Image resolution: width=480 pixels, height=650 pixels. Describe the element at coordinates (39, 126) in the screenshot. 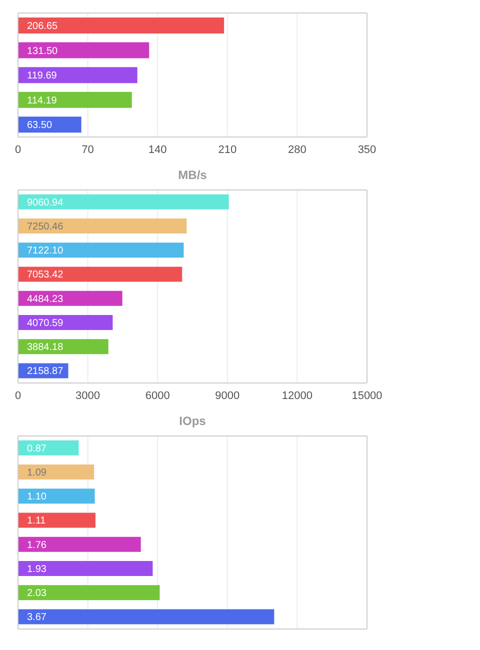

I see `data-label: 63.50` at that location.